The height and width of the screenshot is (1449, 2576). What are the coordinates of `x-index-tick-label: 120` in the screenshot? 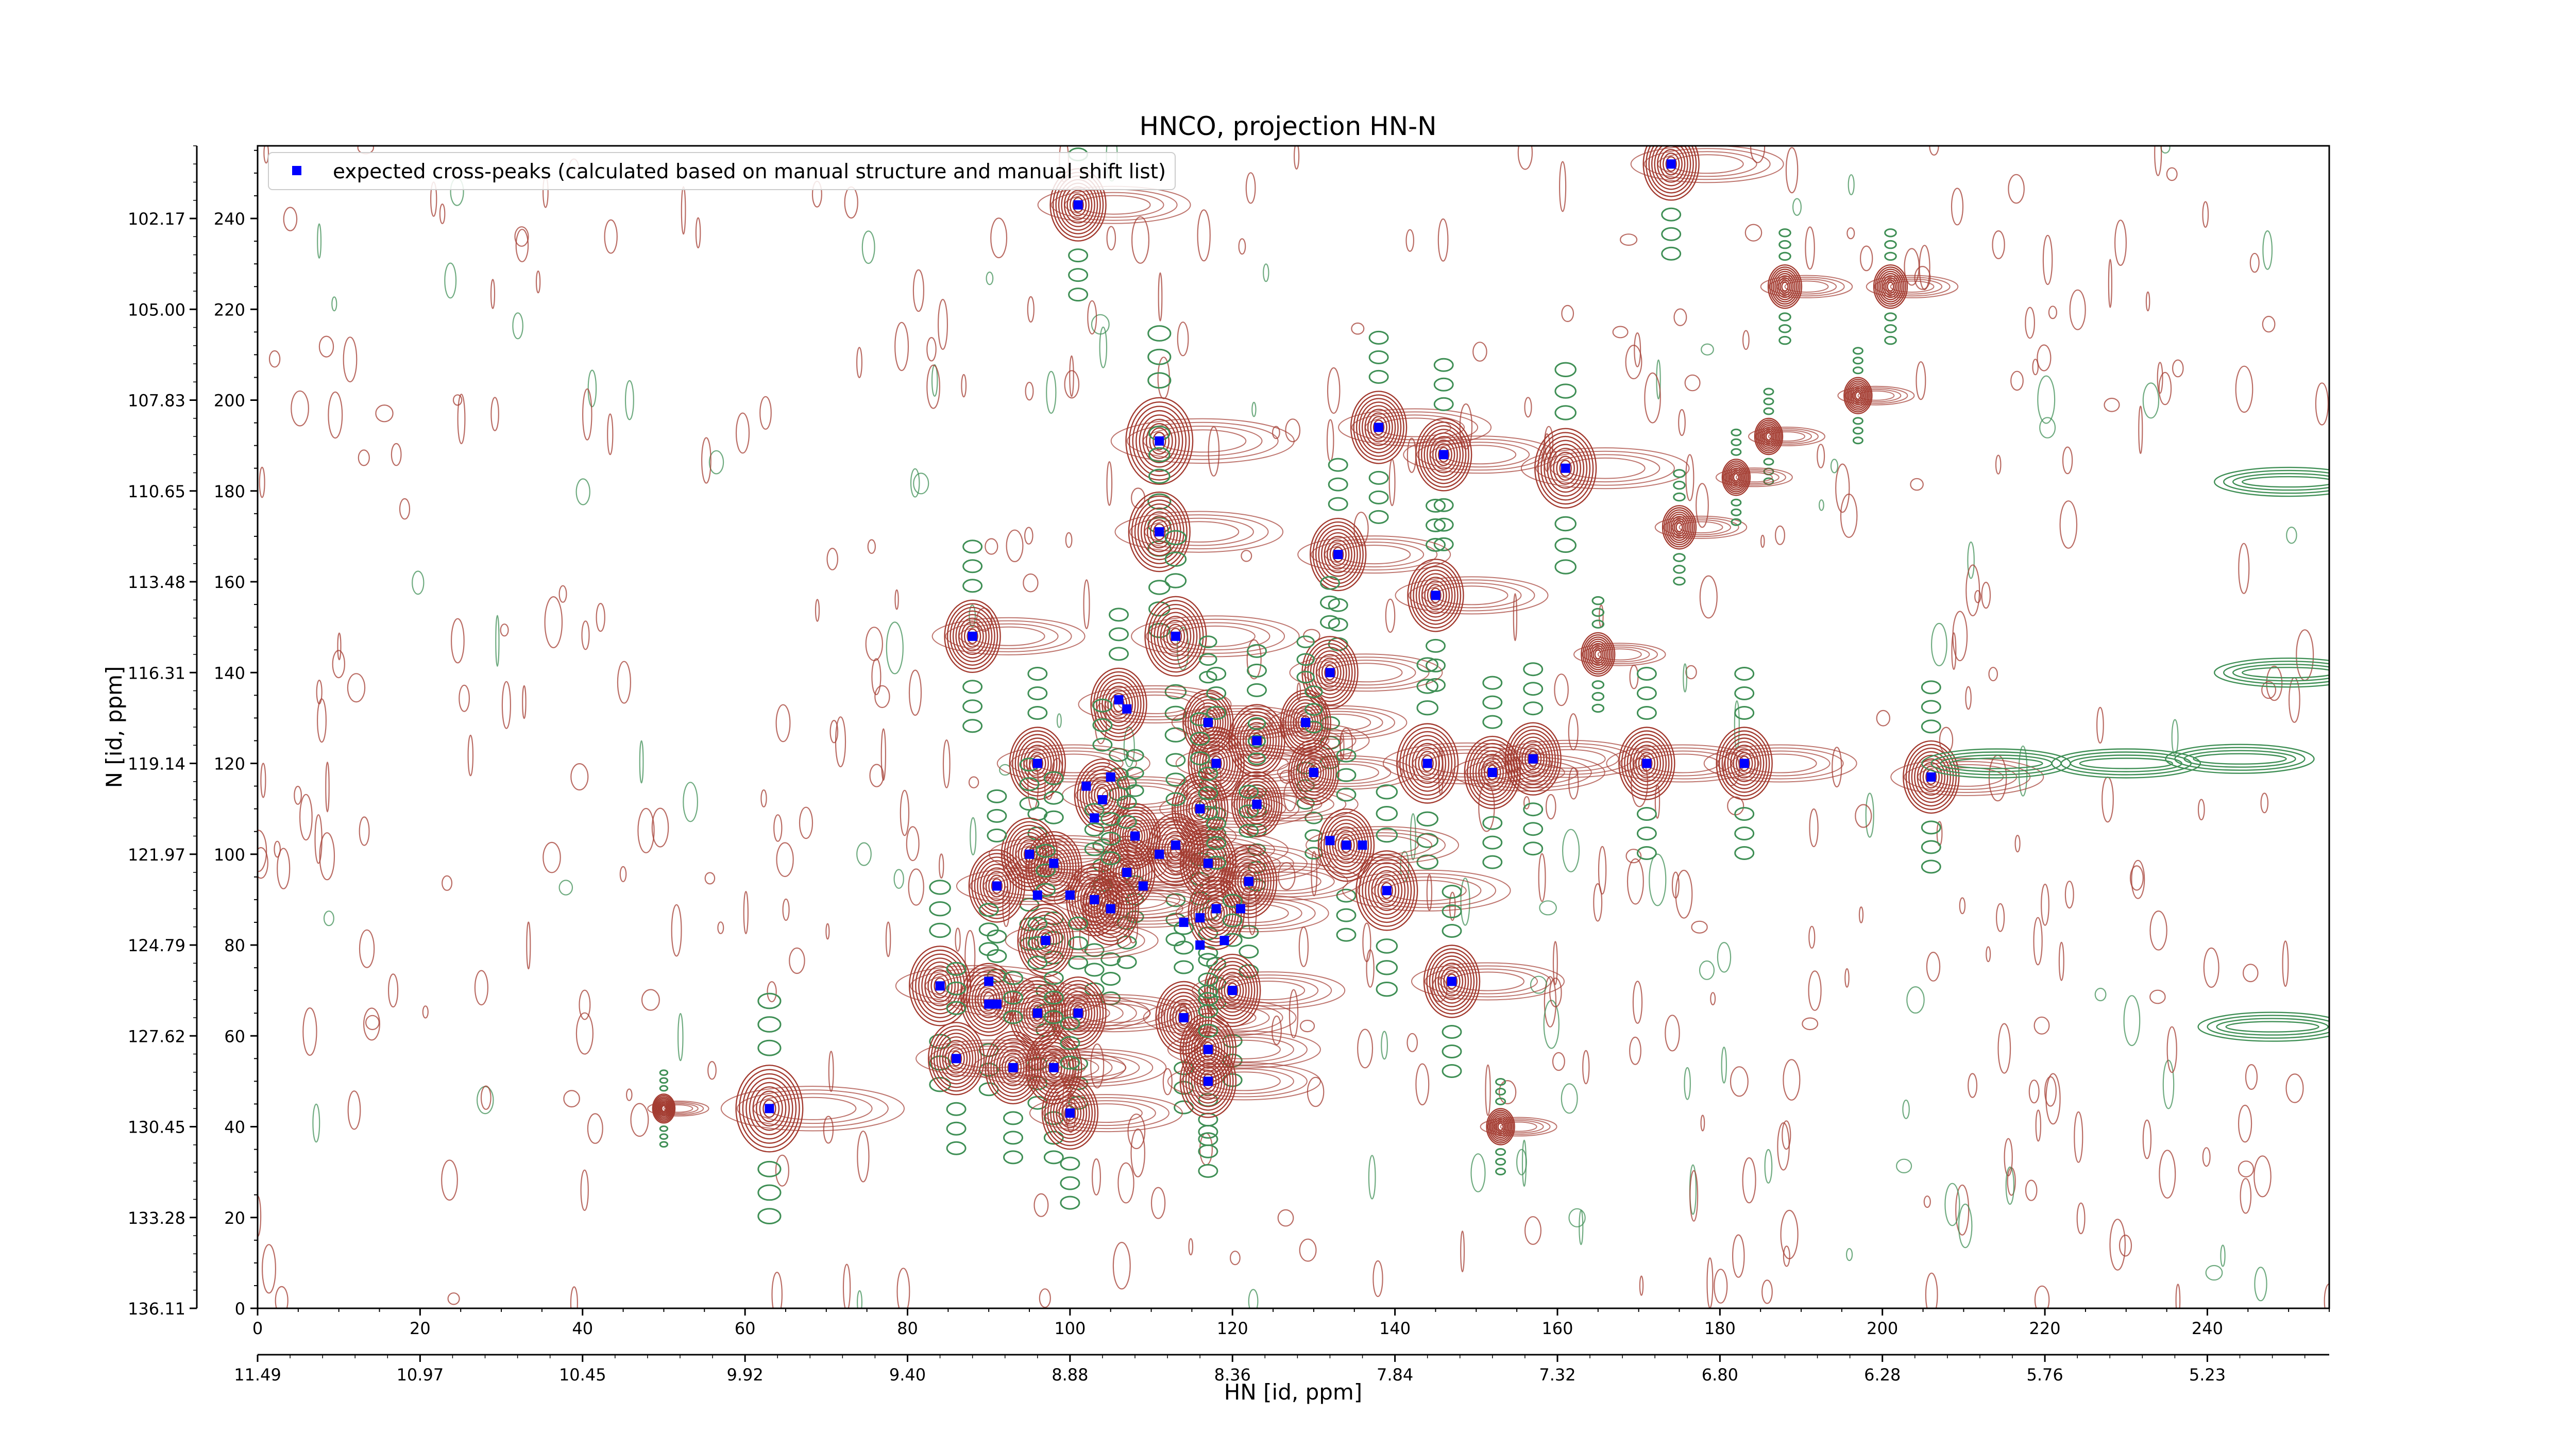 It's located at (1233, 1328).